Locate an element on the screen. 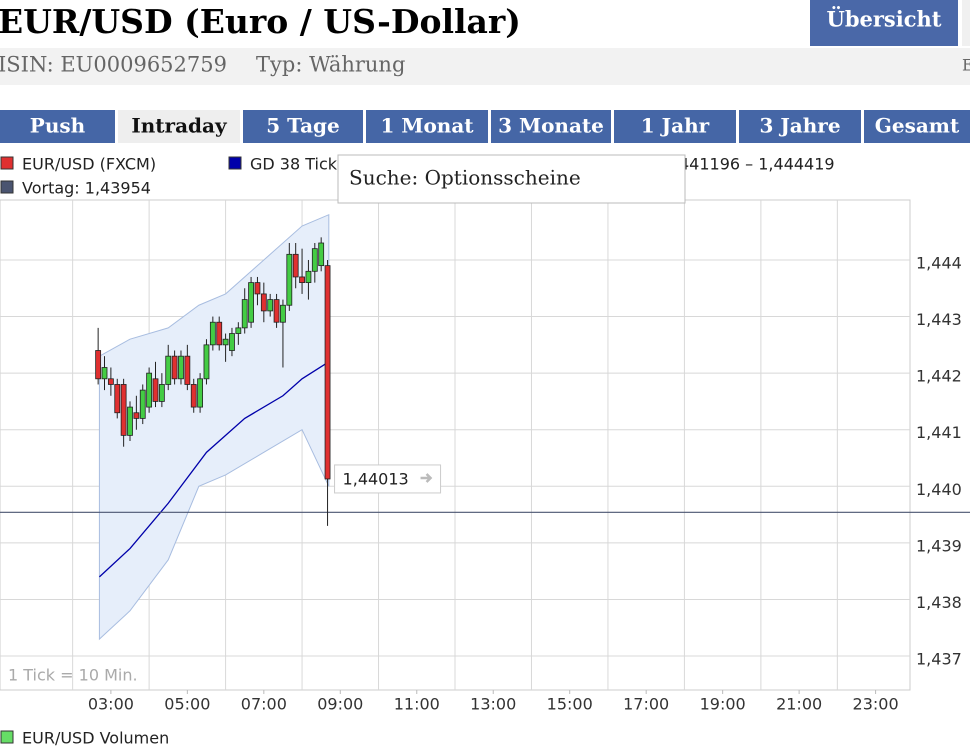 The image size is (970, 747). tab: 1 Monat is located at coordinates (427, 126).